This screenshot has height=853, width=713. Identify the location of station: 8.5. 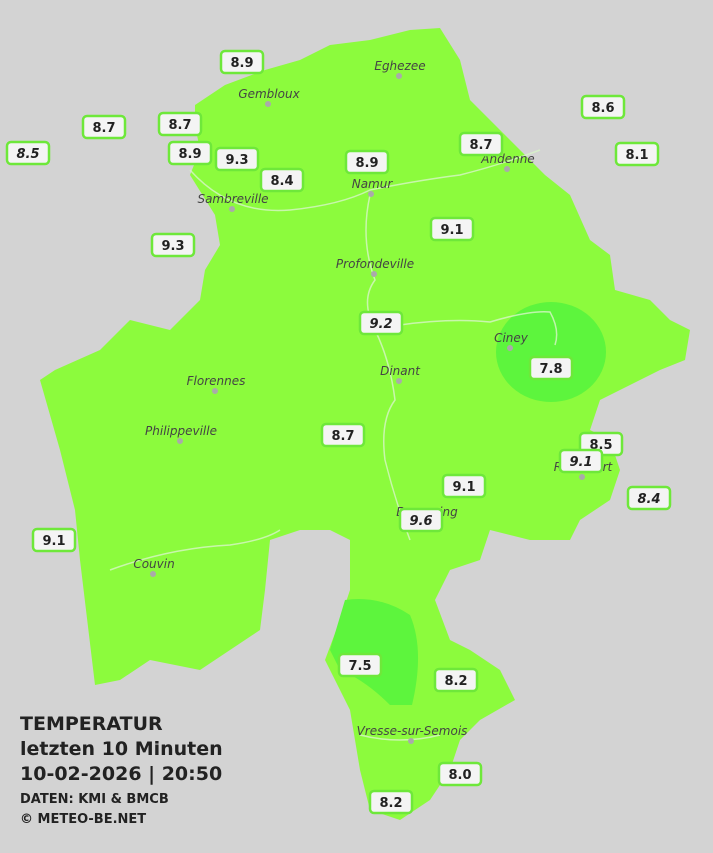
(28, 153).